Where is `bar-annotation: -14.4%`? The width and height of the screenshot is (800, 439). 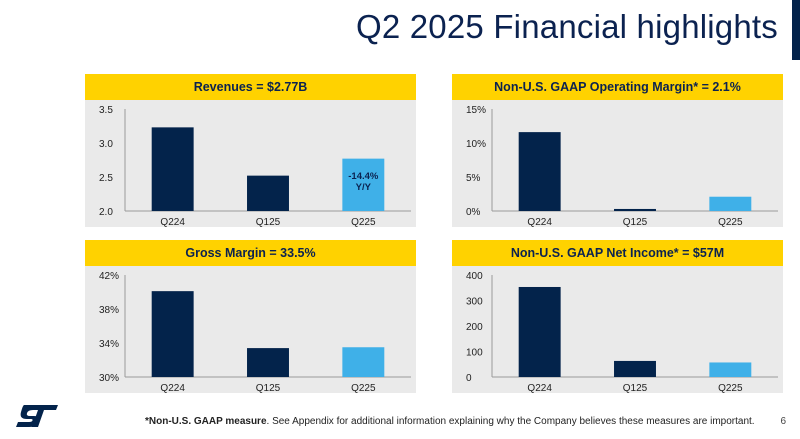
bar-annotation: -14.4% is located at coordinates (363, 176).